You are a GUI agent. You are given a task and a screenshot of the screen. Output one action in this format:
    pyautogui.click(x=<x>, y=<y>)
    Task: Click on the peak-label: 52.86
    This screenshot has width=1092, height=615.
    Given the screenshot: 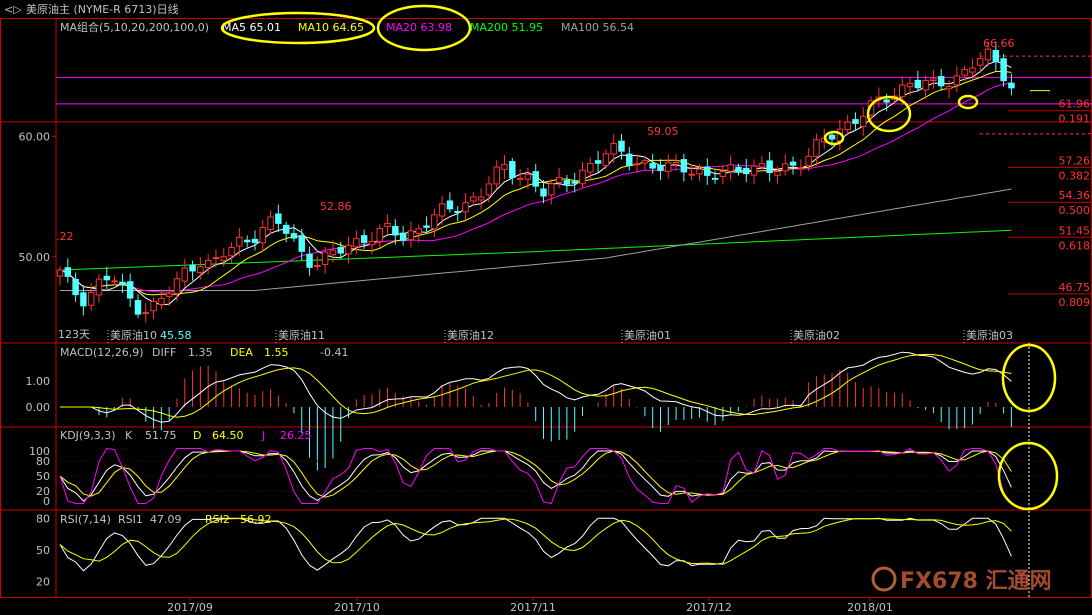 What is the action you would take?
    pyautogui.click(x=336, y=206)
    